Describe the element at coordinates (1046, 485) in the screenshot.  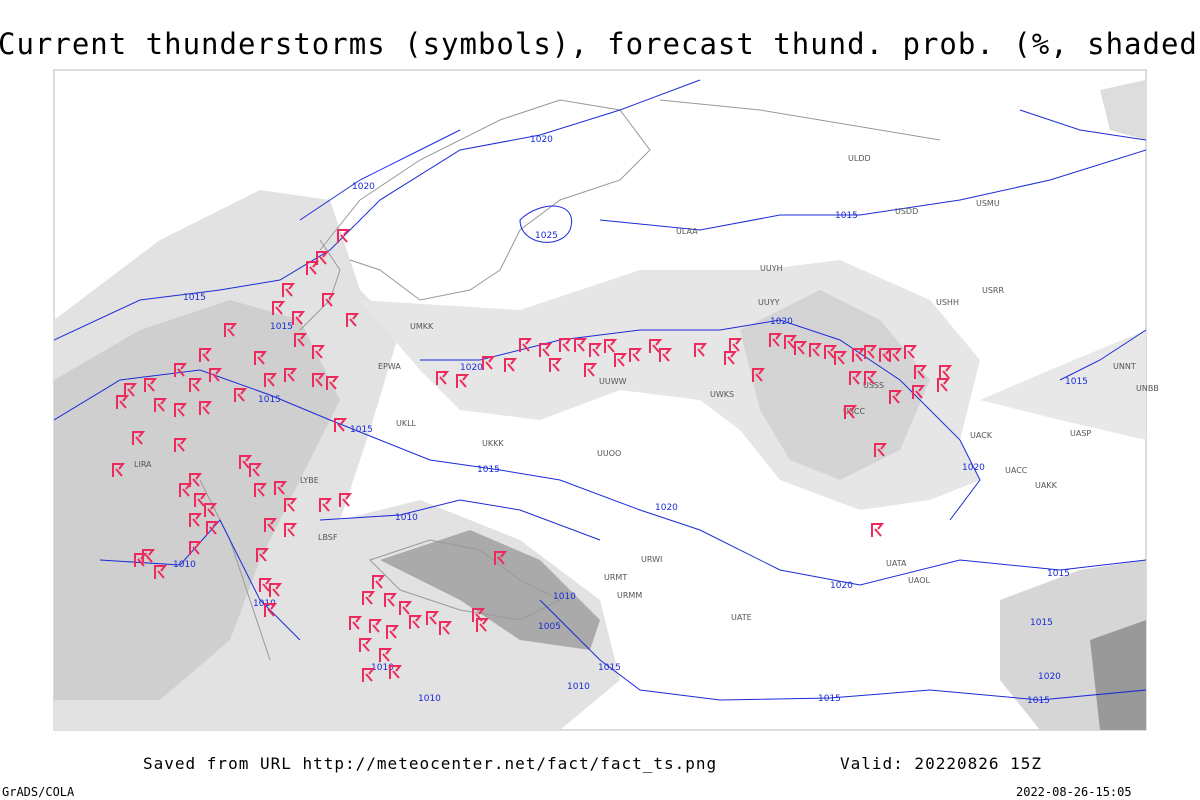
I see `station-code: UAKK` at that location.